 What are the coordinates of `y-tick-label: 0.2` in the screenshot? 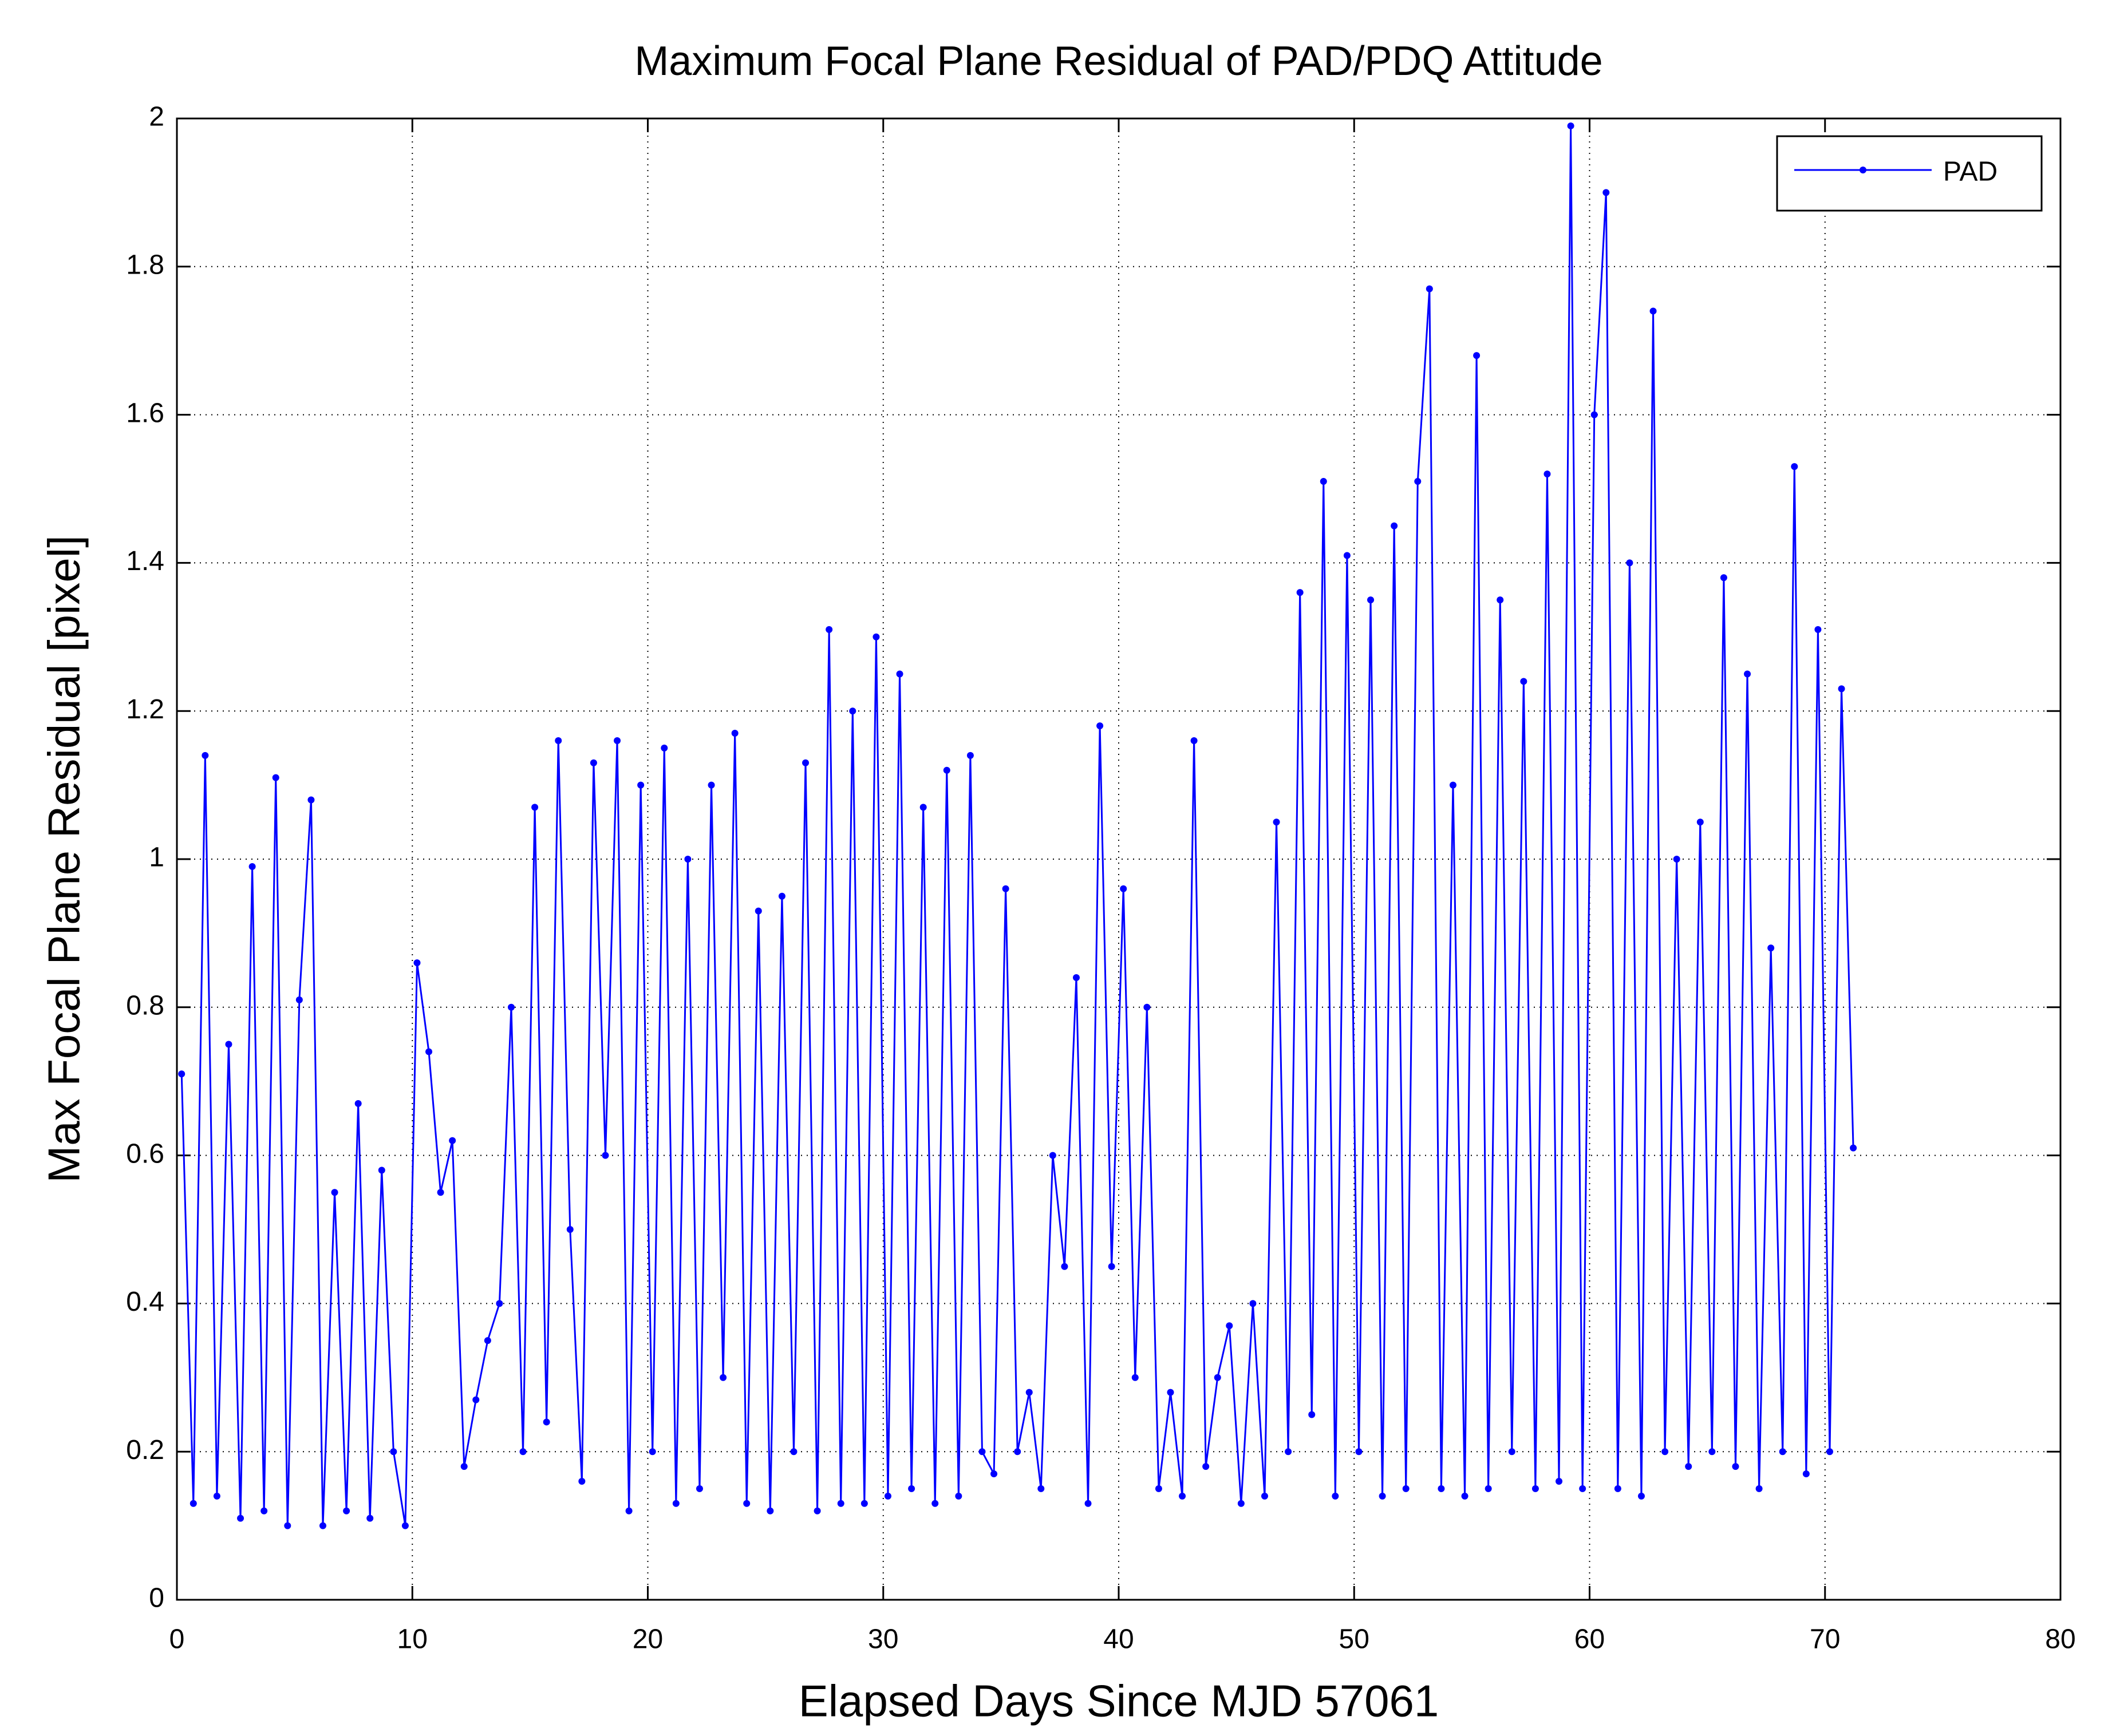 It's located at (145, 1450).